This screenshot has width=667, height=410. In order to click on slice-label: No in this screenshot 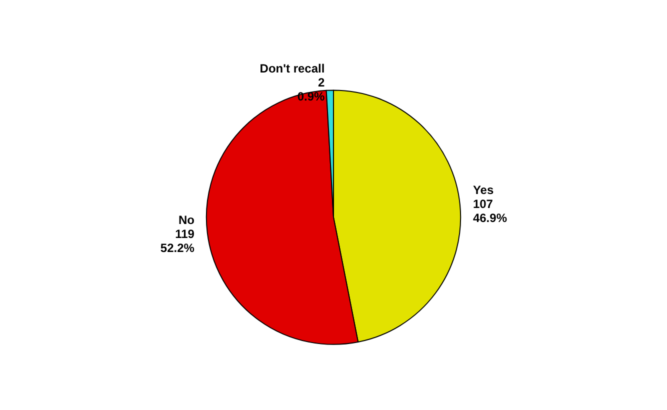, I will do `click(186, 220)`.